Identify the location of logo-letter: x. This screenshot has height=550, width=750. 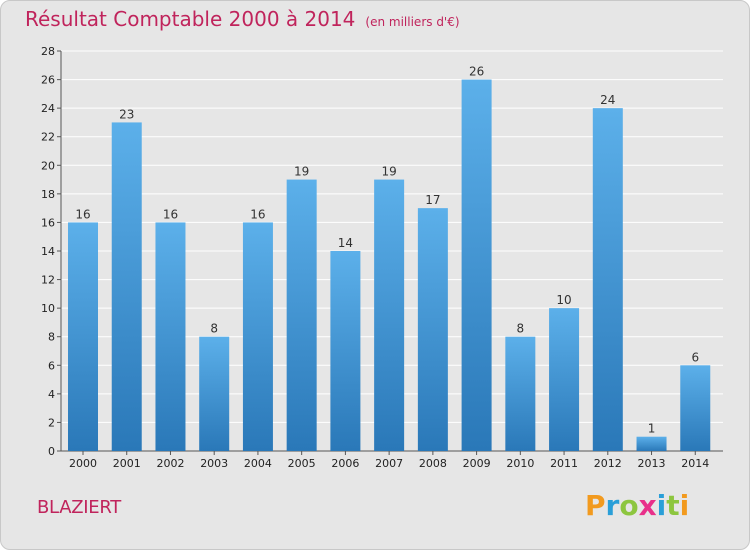
(647, 505).